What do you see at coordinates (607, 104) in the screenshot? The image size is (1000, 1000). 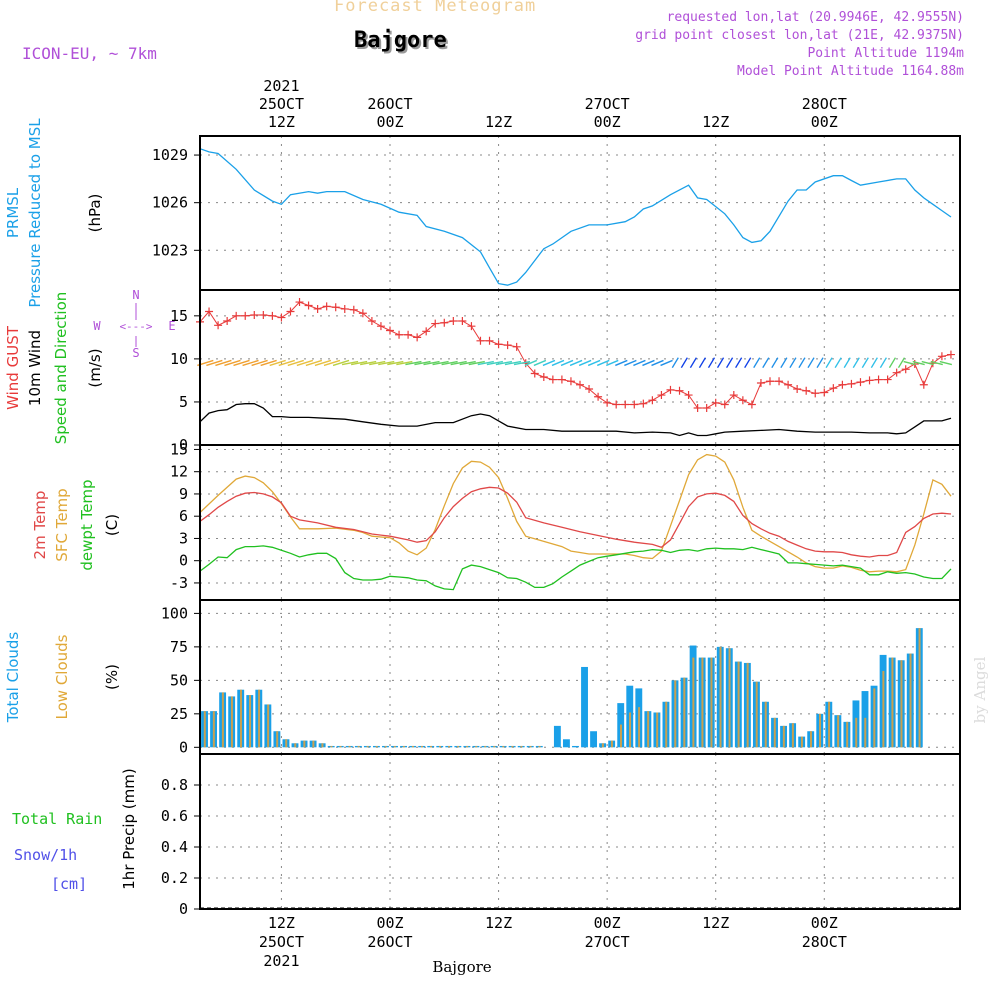 I see `top-time-tick-label: 27OCT` at bounding box center [607, 104].